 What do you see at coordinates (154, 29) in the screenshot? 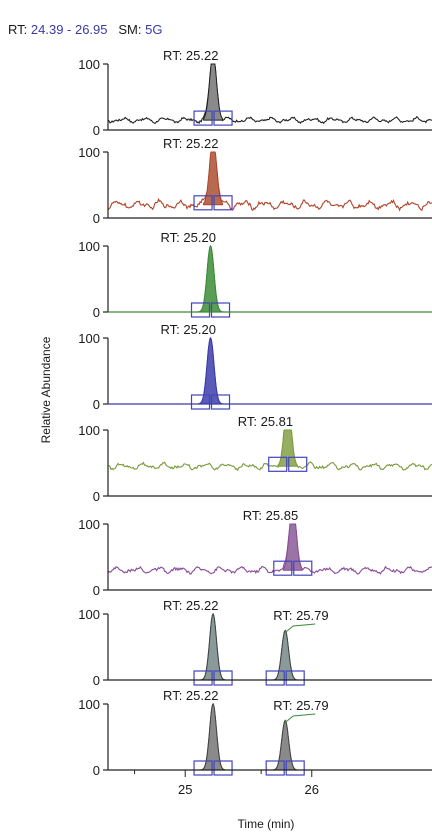
I see `sm-value: 5G` at bounding box center [154, 29].